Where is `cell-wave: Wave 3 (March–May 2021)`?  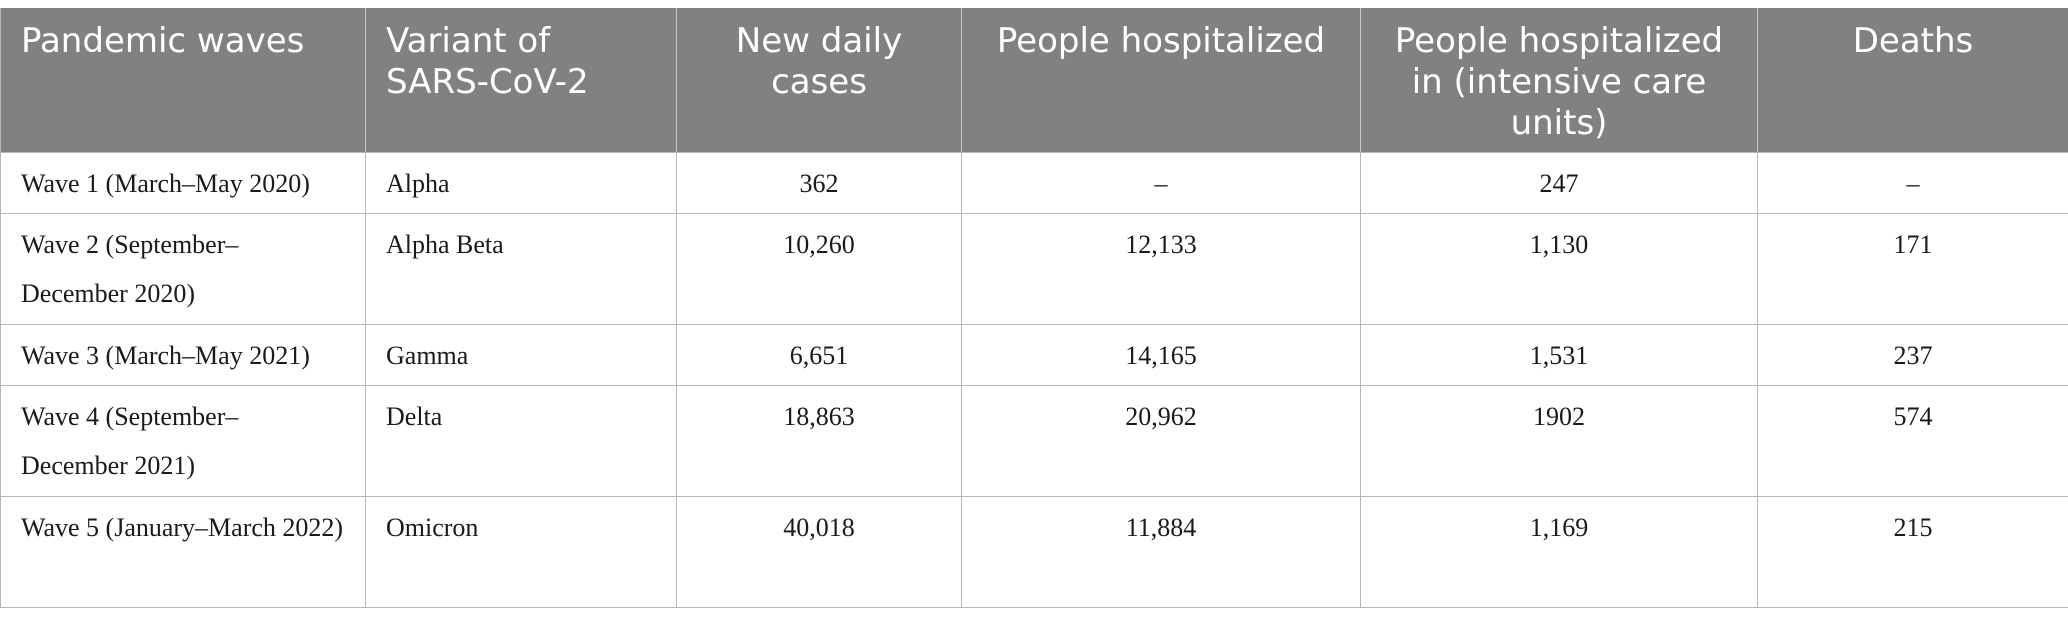
cell-wave: Wave 3 (March–May 2021) is located at coordinates (183, 355).